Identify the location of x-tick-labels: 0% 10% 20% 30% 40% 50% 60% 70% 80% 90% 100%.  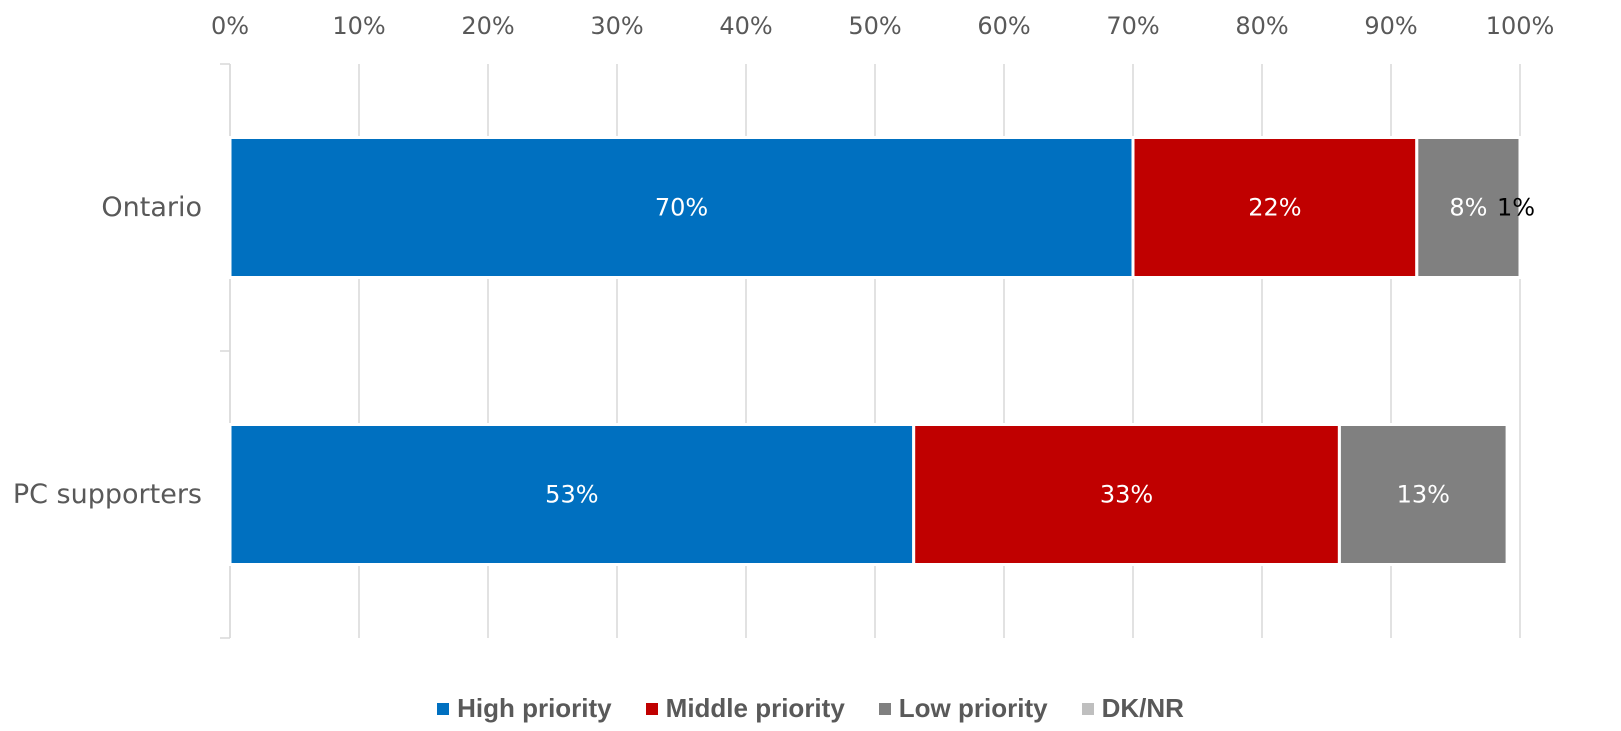
(882, 26).